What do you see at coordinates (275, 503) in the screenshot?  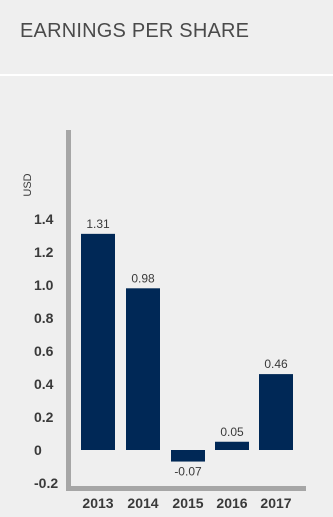 I see `x-tick-label: 2017` at bounding box center [275, 503].